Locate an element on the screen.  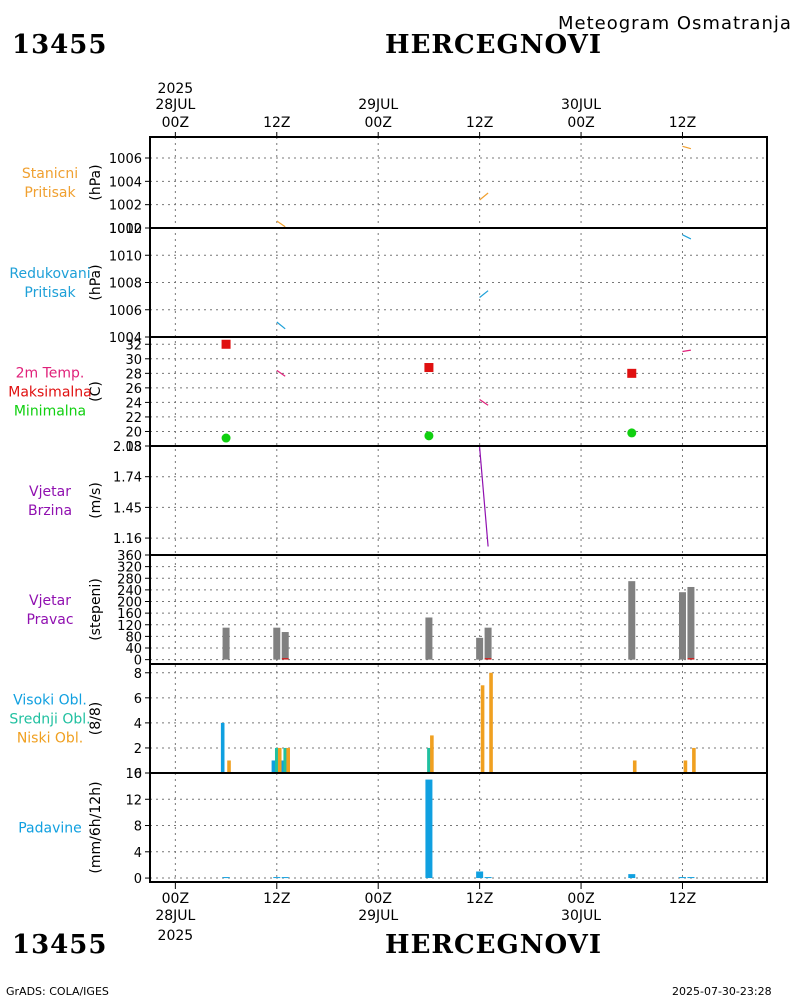
precipitation-ytick-label: 16 is located at coordinates (133, 774).